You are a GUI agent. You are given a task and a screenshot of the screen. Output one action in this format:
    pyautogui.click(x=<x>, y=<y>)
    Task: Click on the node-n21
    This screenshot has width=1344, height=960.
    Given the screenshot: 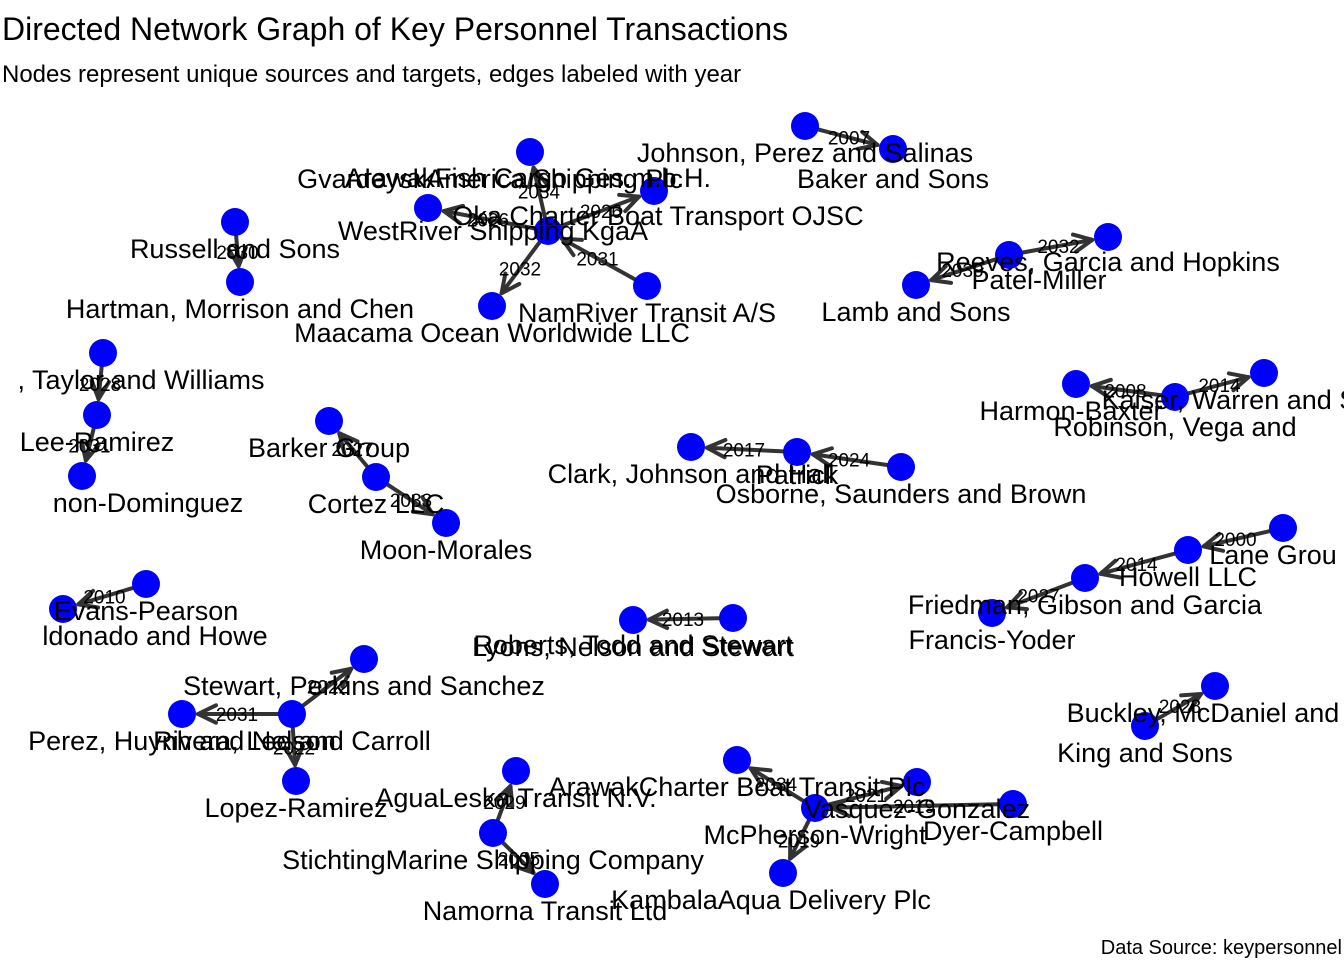 What is the action you would take?
    pyautogui.click(x=797, y=452)
    